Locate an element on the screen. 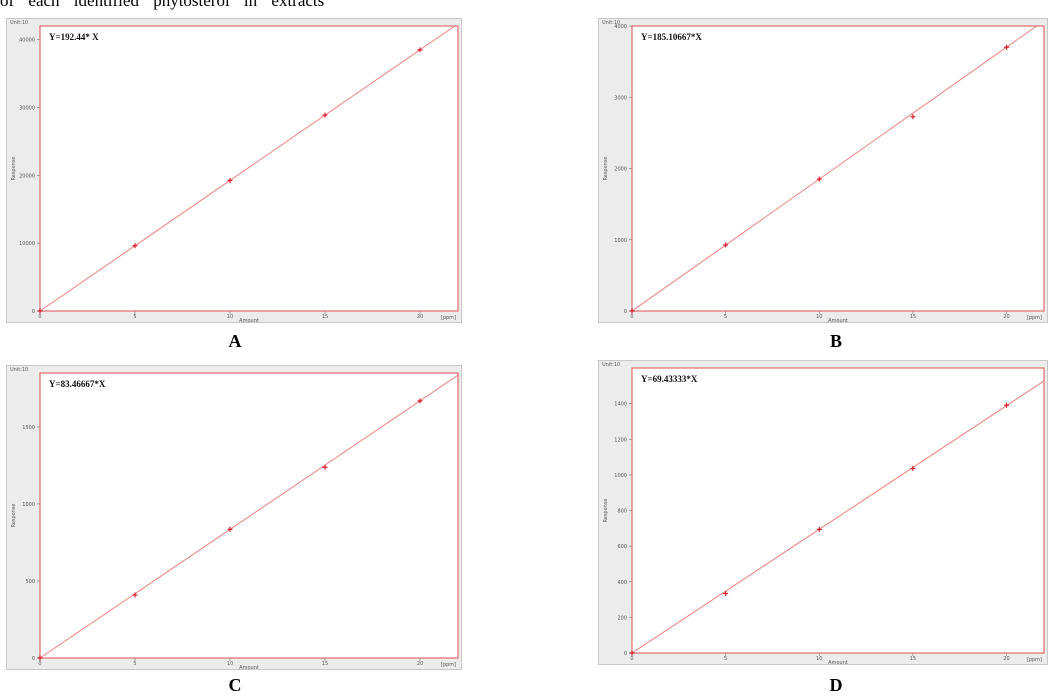 Image resolution: width=1048 pixels, height=696 pixels. equation-label: Y=83.46667*X is located at coordinates (77, 384).